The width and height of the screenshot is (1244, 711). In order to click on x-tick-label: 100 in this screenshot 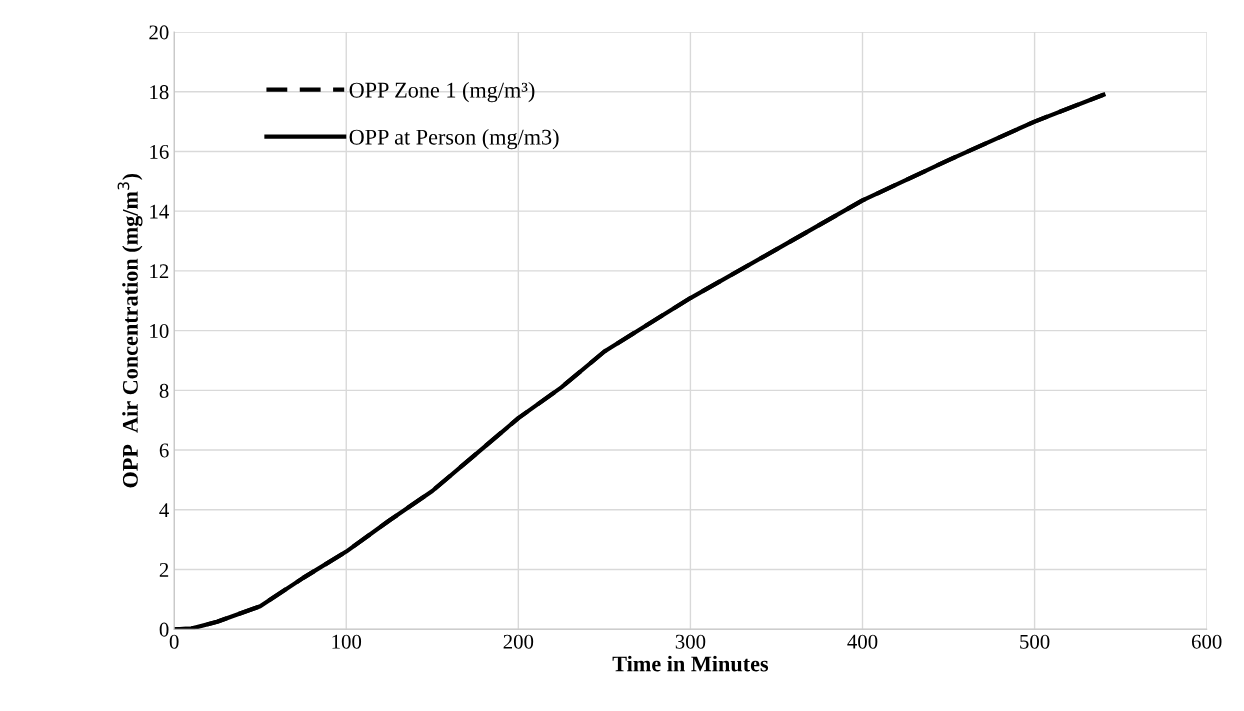, I will do `click(347, 641)`.